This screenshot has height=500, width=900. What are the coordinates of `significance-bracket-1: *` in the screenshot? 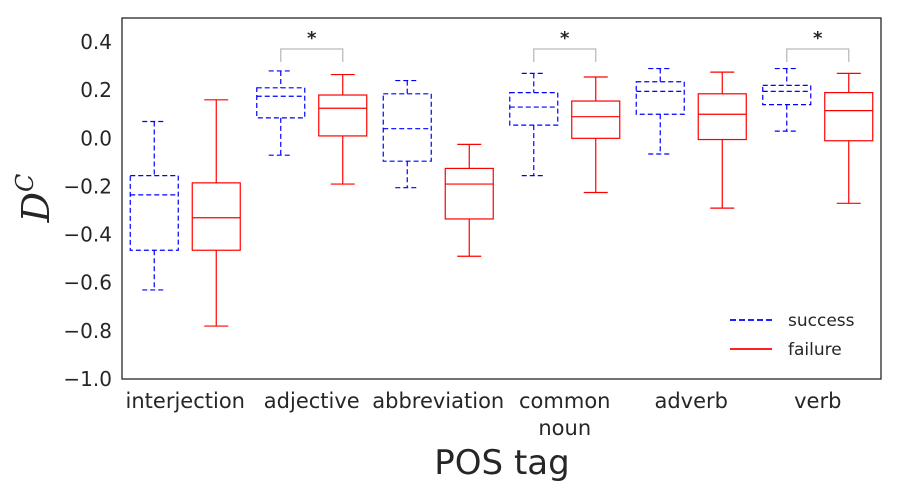 It's located at (312, 45).